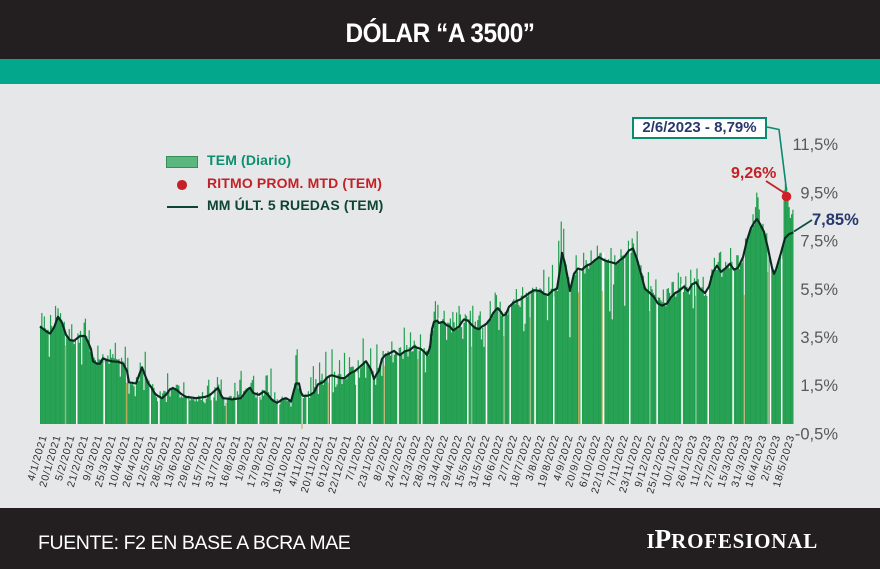 Image resolution: width=880 pixels, height=569 pixels. What do you see at coordinates (816, 434) in the screenshot?
I see `svg-text: -0,5%` at bounding box center [816, 434].